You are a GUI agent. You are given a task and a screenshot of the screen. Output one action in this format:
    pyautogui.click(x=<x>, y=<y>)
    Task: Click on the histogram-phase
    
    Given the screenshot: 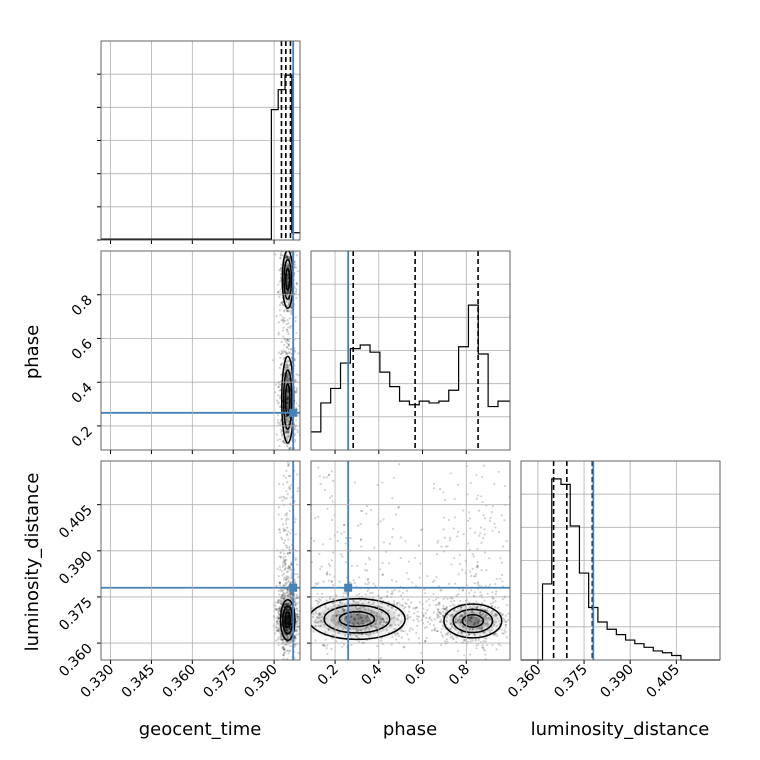 What is the action you would take?
    pyautogui.click(x=410, y=368)
    